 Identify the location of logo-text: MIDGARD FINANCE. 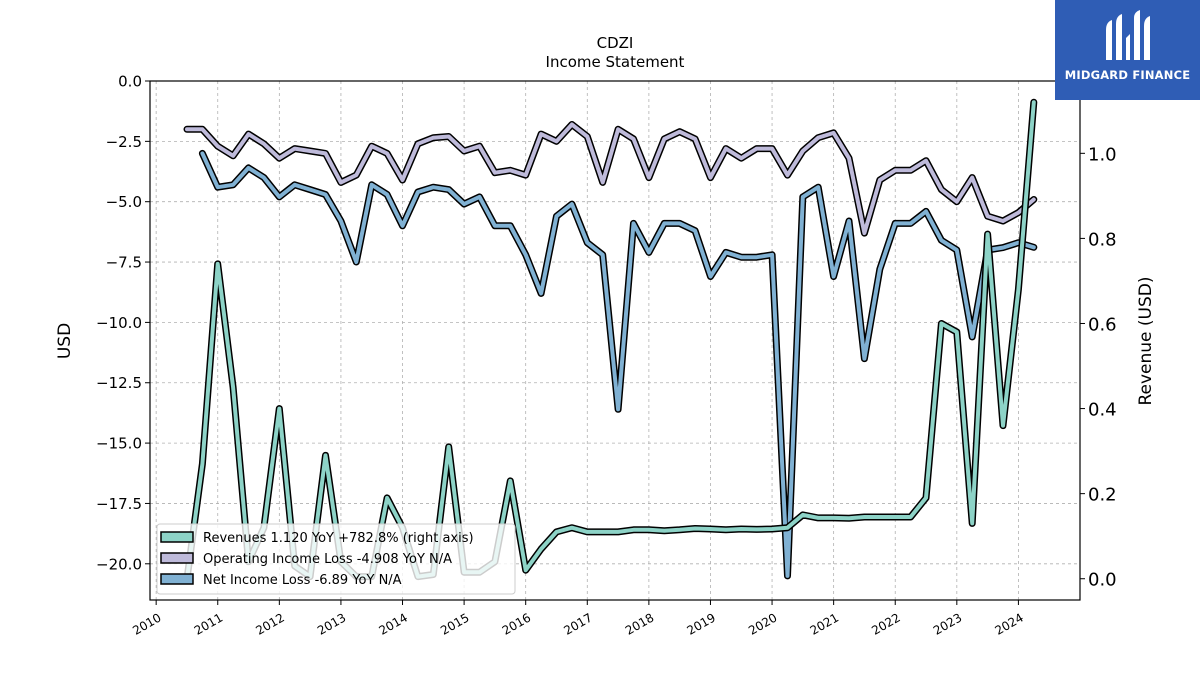
(1127, 75).